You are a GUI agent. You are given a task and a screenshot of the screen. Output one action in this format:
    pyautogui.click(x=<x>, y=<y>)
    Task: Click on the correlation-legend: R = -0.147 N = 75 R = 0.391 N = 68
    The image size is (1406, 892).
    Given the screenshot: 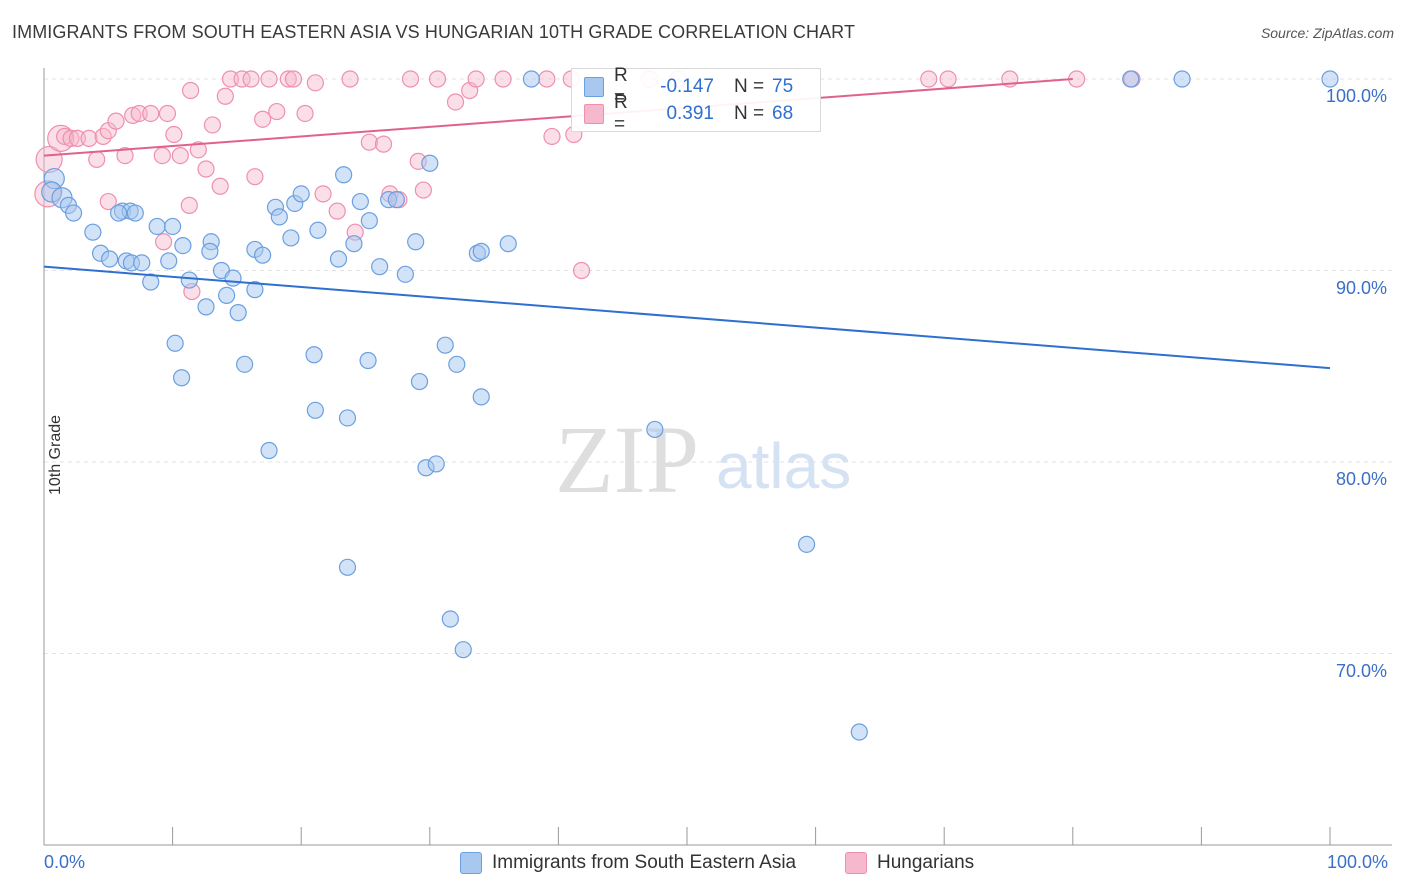 What is the action you would take?
    pyautogui.click(x=696, y=100)
    